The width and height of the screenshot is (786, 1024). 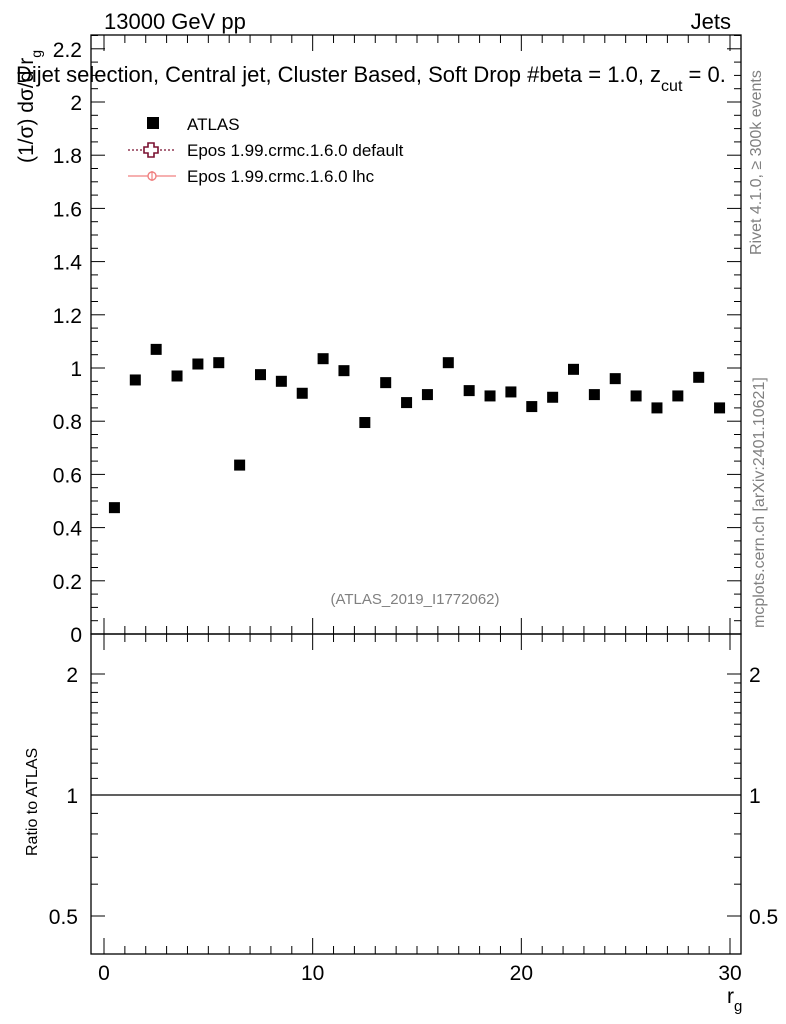 I want to click on main-y-tick-label: 0, so click(x=76, y=635).